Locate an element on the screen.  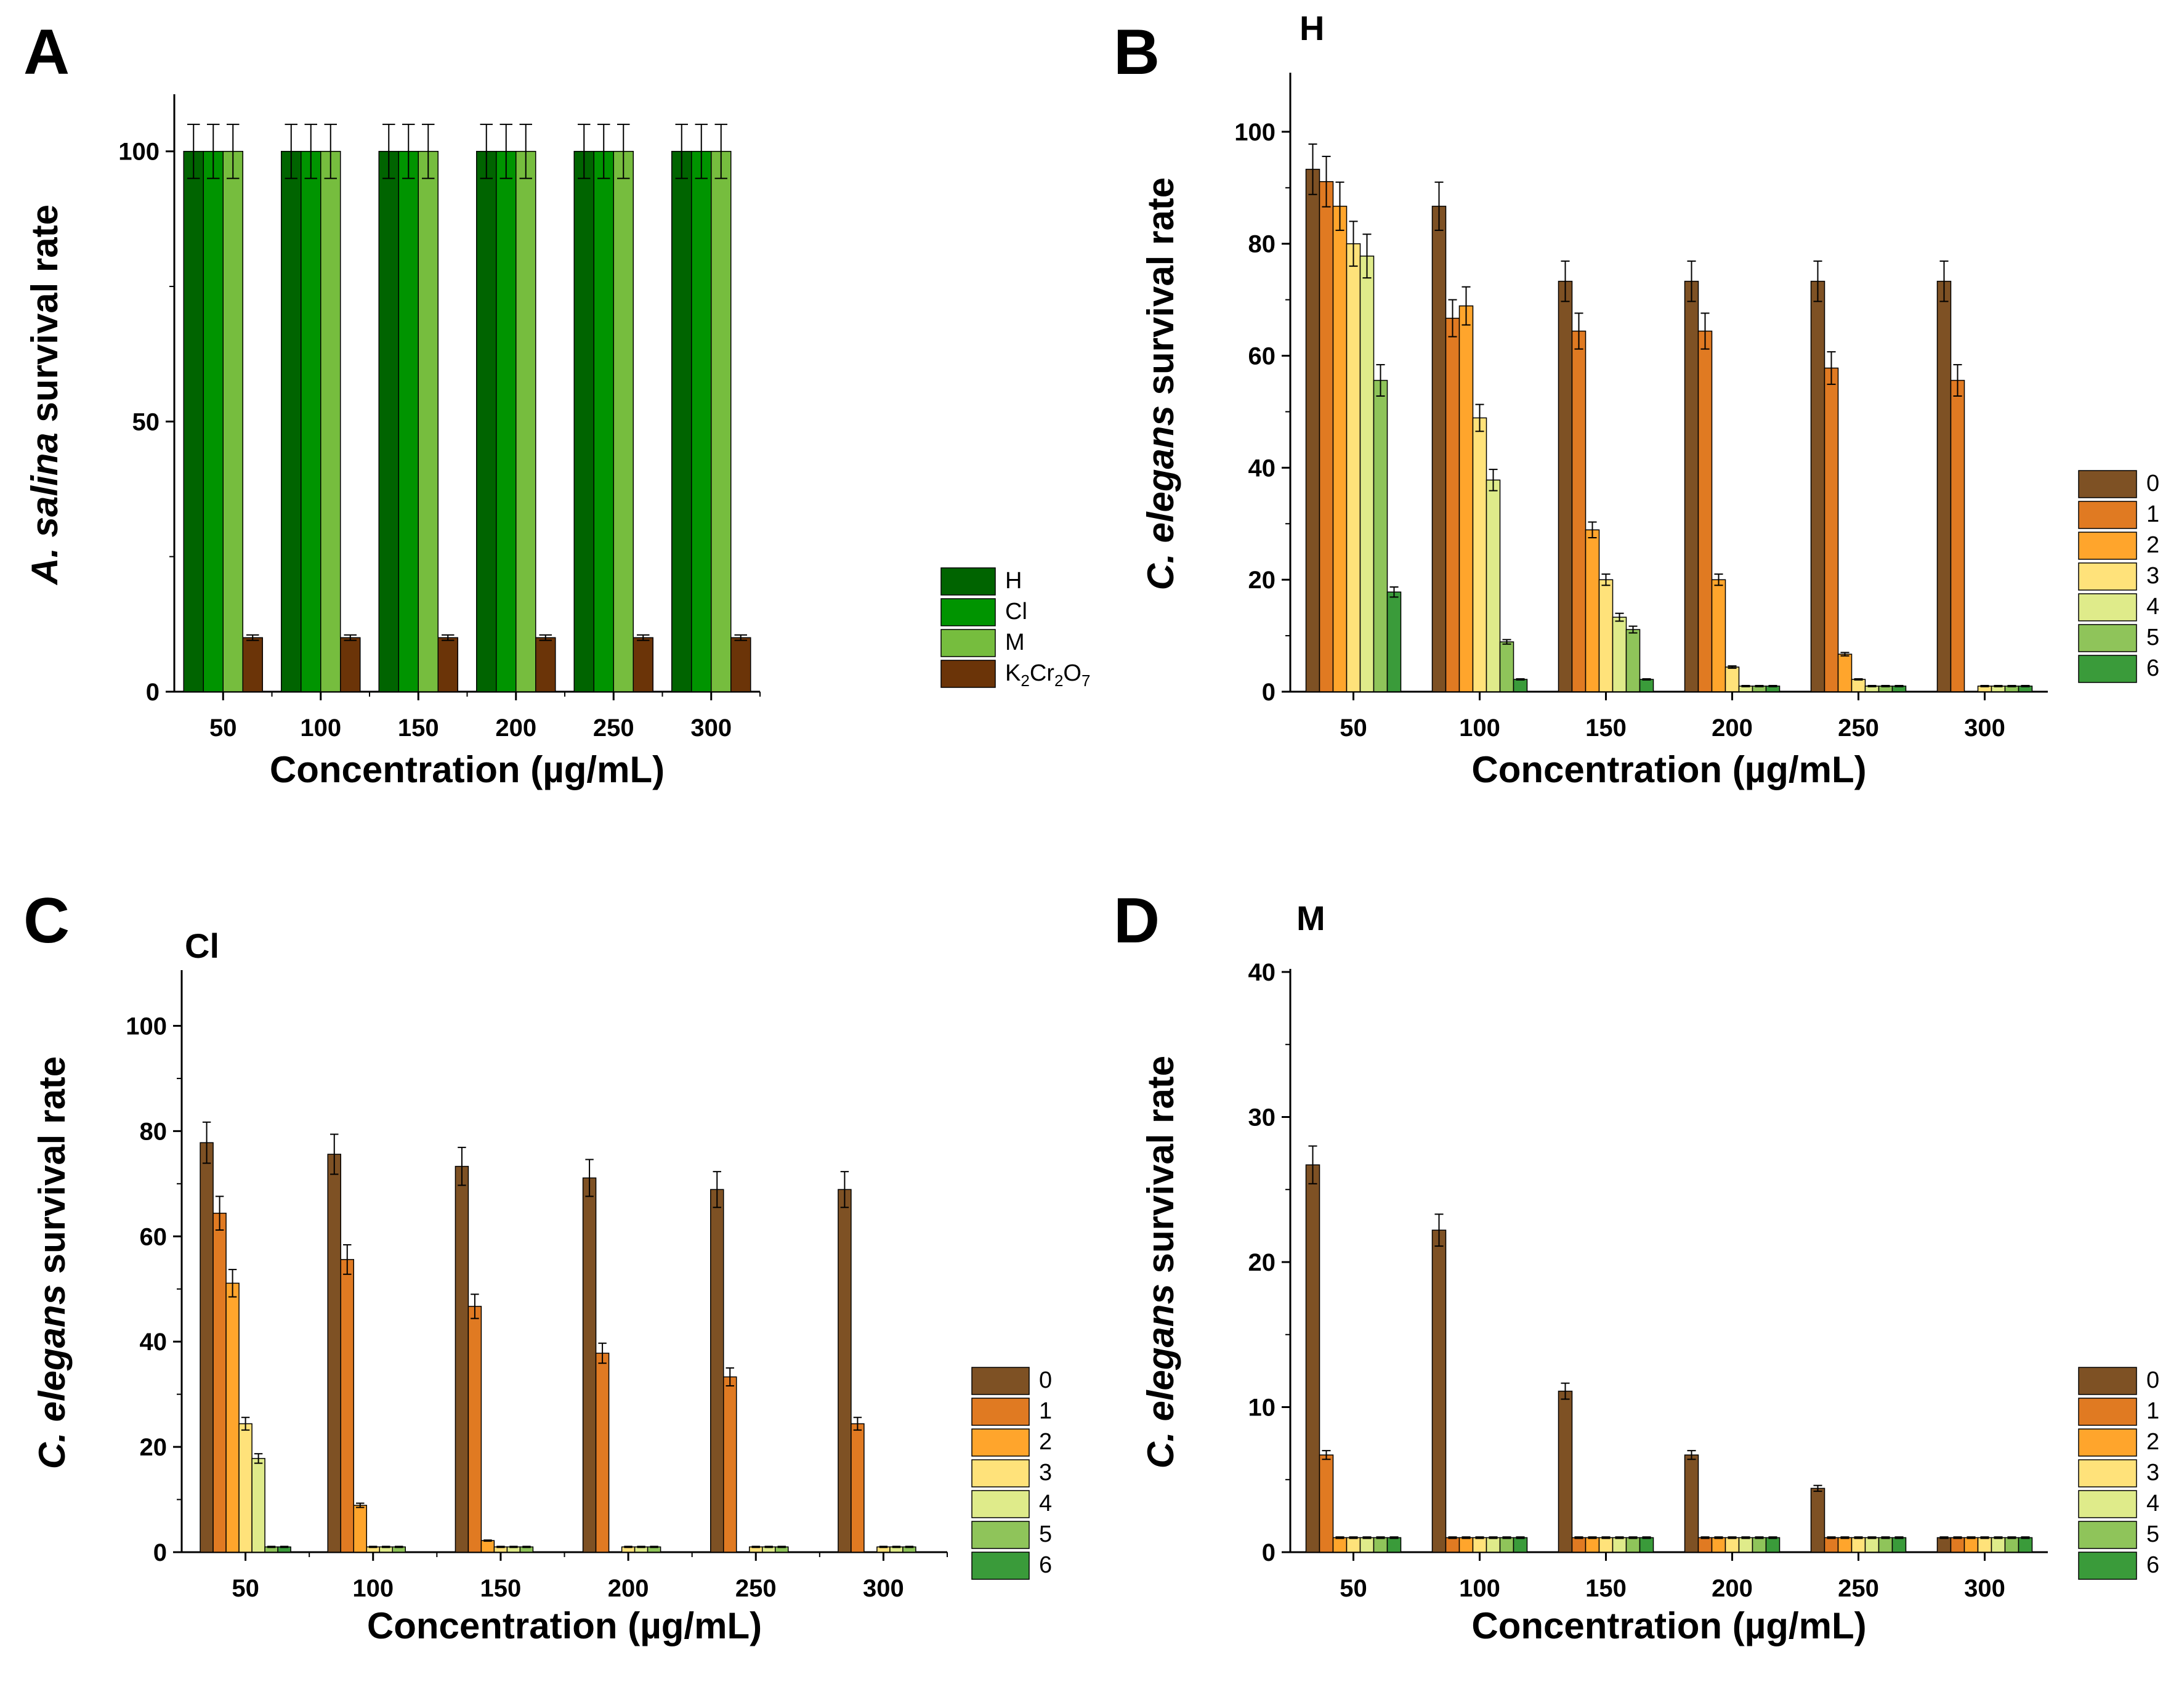
legend-label: M is located at coordinates (1015, 642).